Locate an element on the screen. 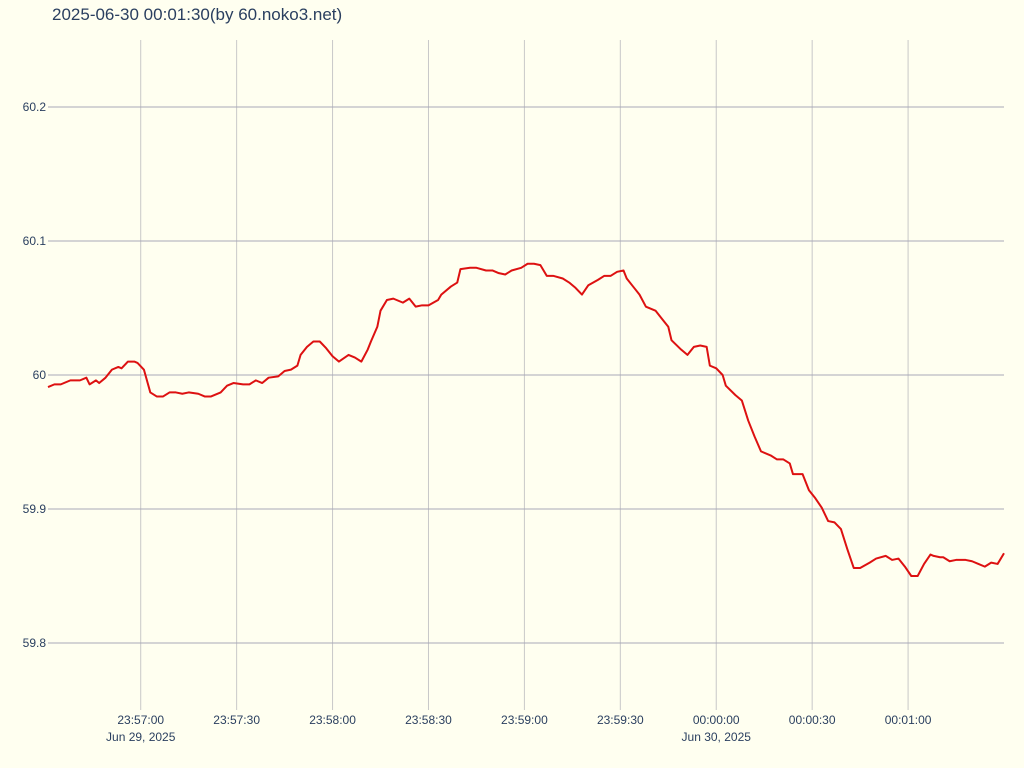 The width and height of the screenshot is (1024, 768). x-tick-label: 00:00:00 is located at coordinates (716, 720).